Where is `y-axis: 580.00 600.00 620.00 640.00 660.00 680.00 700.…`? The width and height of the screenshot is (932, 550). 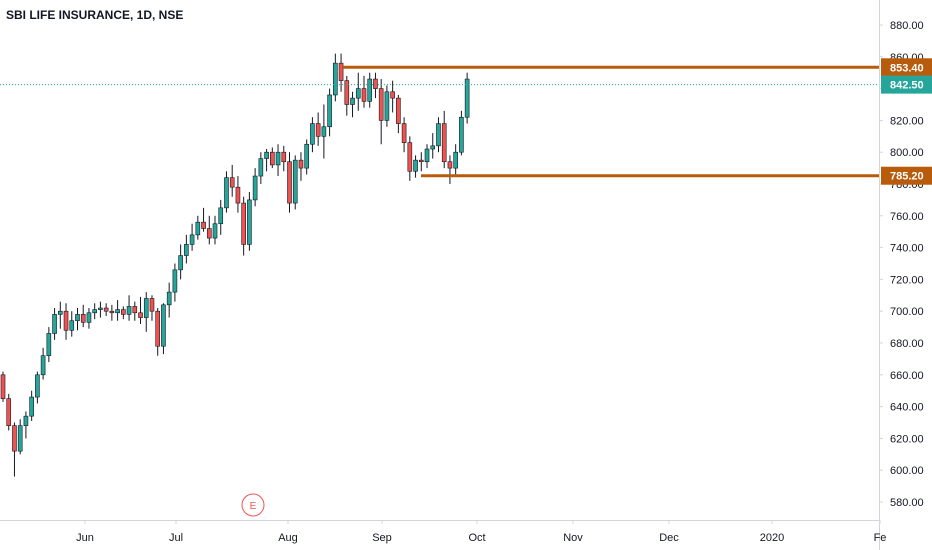 y-axis: 580.00 600.00 620.00 640.00 660.00 680.00 700.… is located at coordinates (905, 264).